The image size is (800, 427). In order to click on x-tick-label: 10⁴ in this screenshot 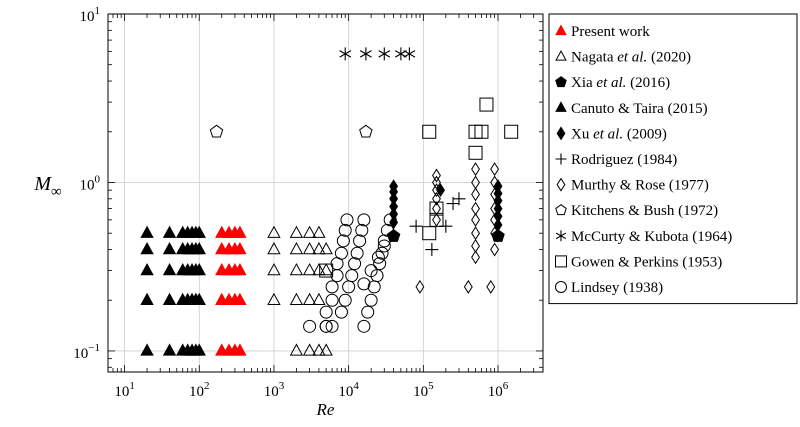, I will do `click(348, 390)`.